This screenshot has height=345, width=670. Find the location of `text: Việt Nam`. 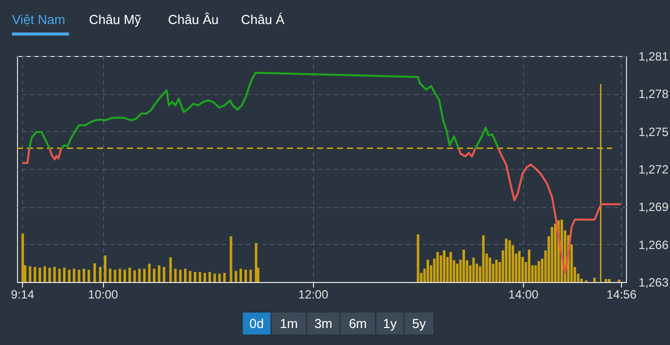

text: Việt Nam is located at coordinates (39, 19).